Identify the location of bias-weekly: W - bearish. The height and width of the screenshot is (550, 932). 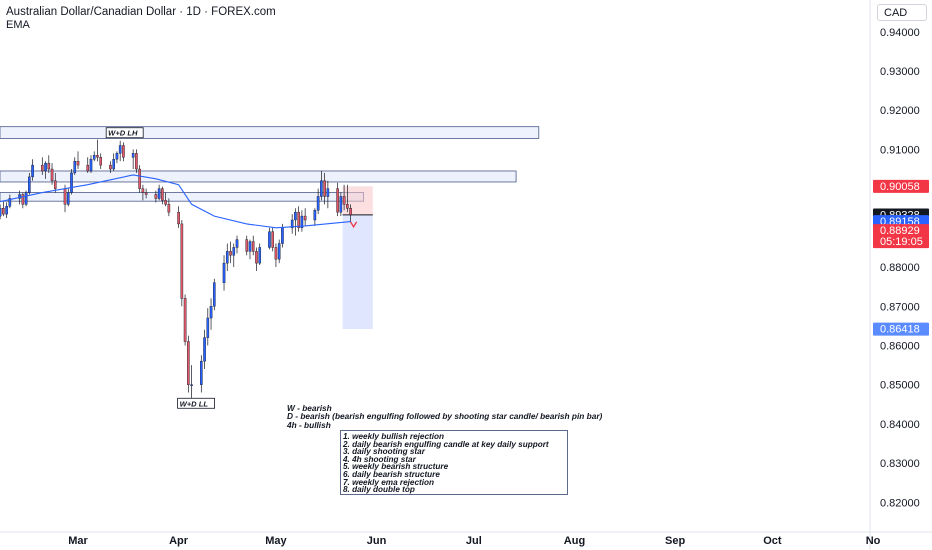
(309, 408).